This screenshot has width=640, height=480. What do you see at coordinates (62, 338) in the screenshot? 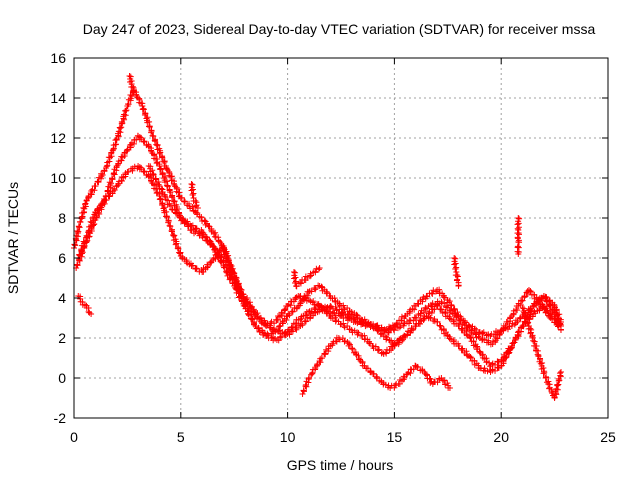
I see `y-tick-label: 2` at bounding box center [62, 338].